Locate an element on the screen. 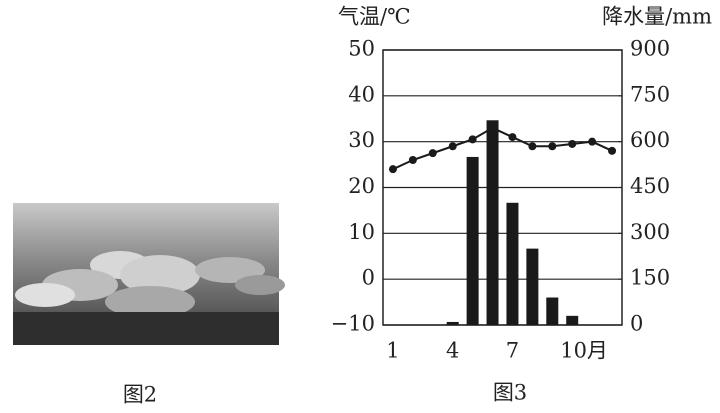 This screenshot has width=720, height=413. x-tick-label: 10月 is located at coordinates (584, 351).